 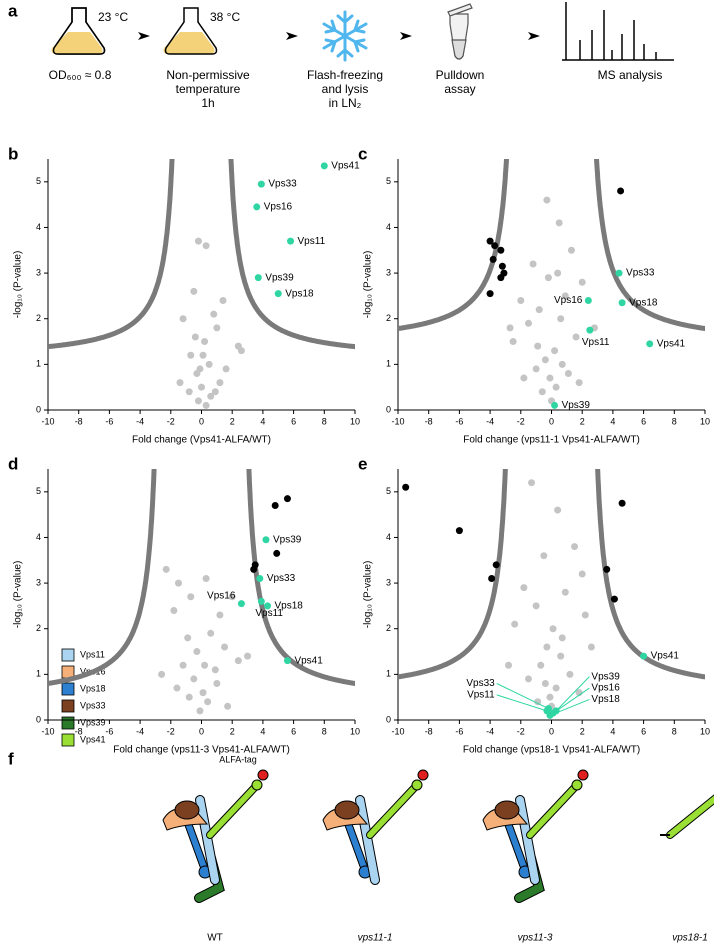 I want to click on temperature-label: 23 °C, so click(x=113, y=17).